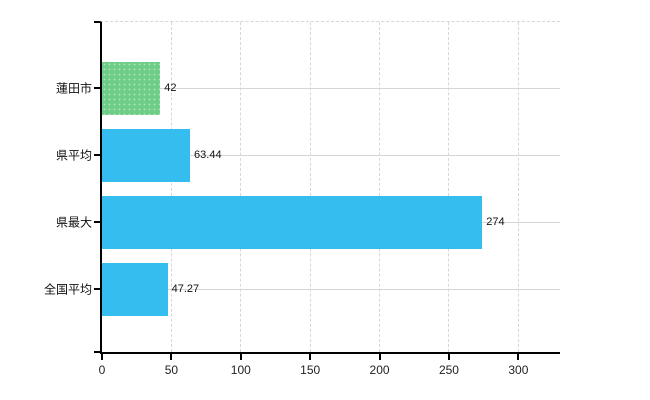 Image resolution: width=650 pixels, height=400 pixels. What do you see at coordinates (73, 88) in the screenshot?
I see `y-axis-category-label: 蓮田市` at bounding box center [73, 88].